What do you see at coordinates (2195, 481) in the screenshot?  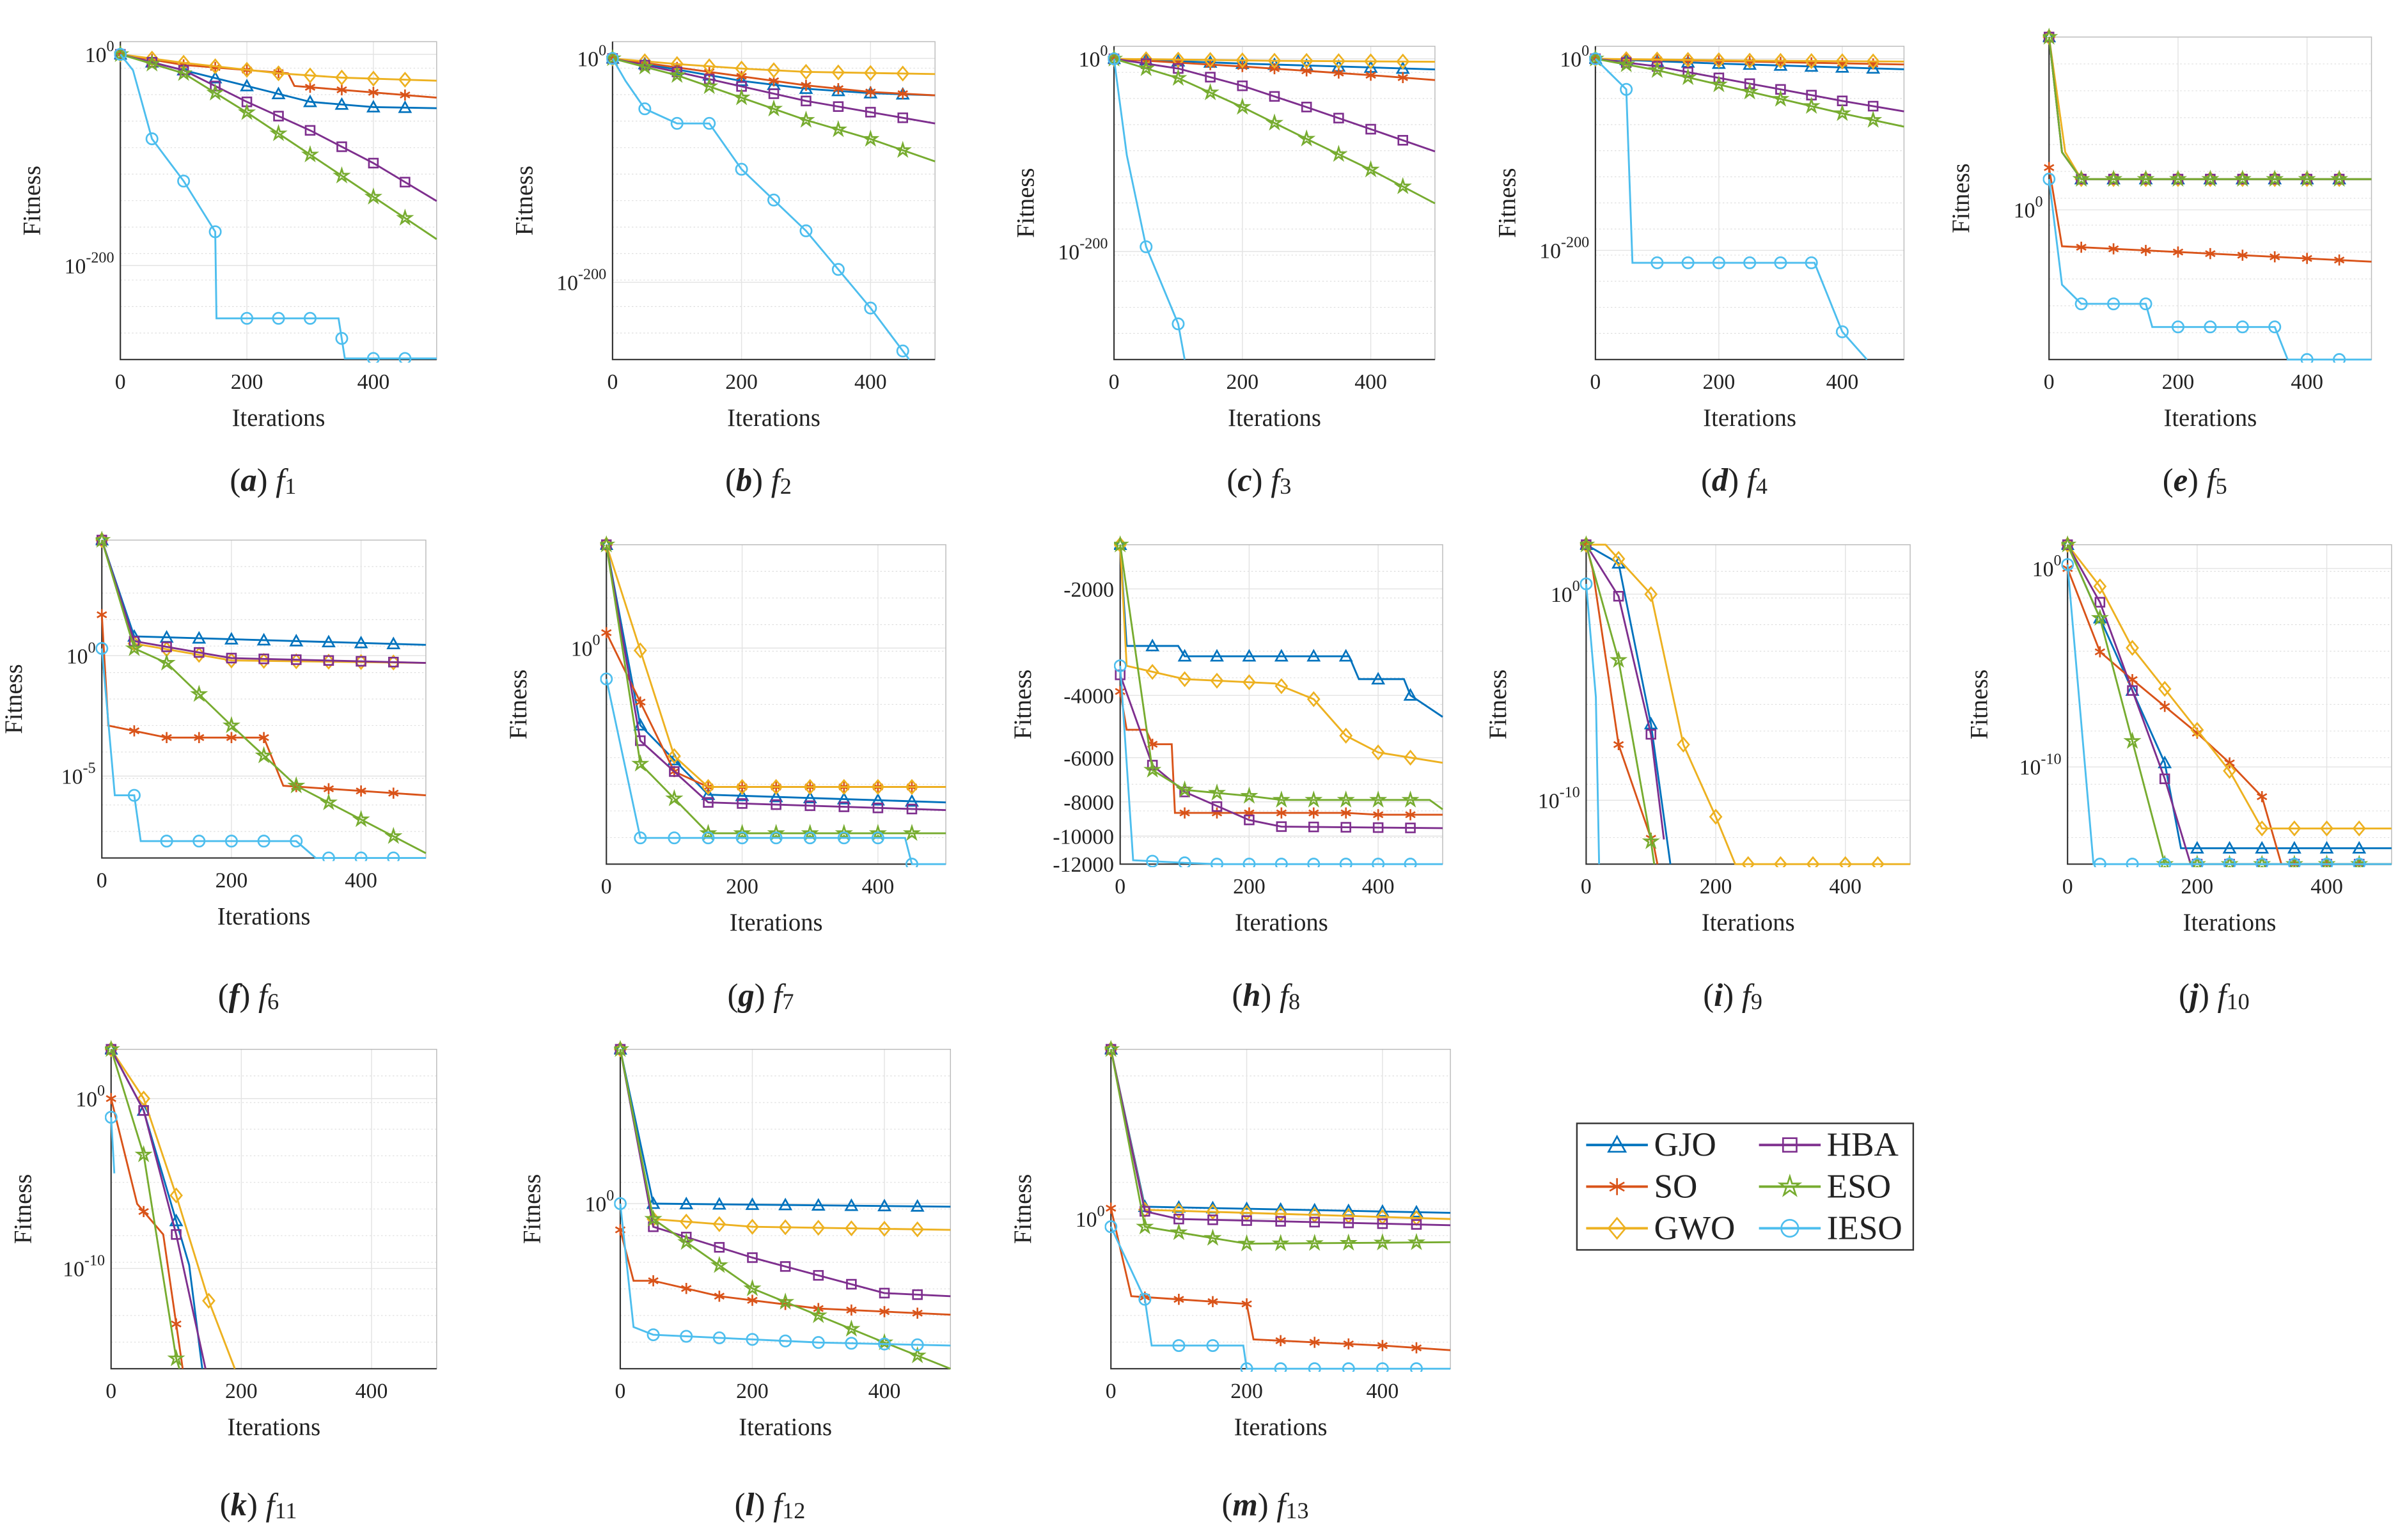 I see `subplot-caption: (e) f5` at bounding box center [2195, 481].